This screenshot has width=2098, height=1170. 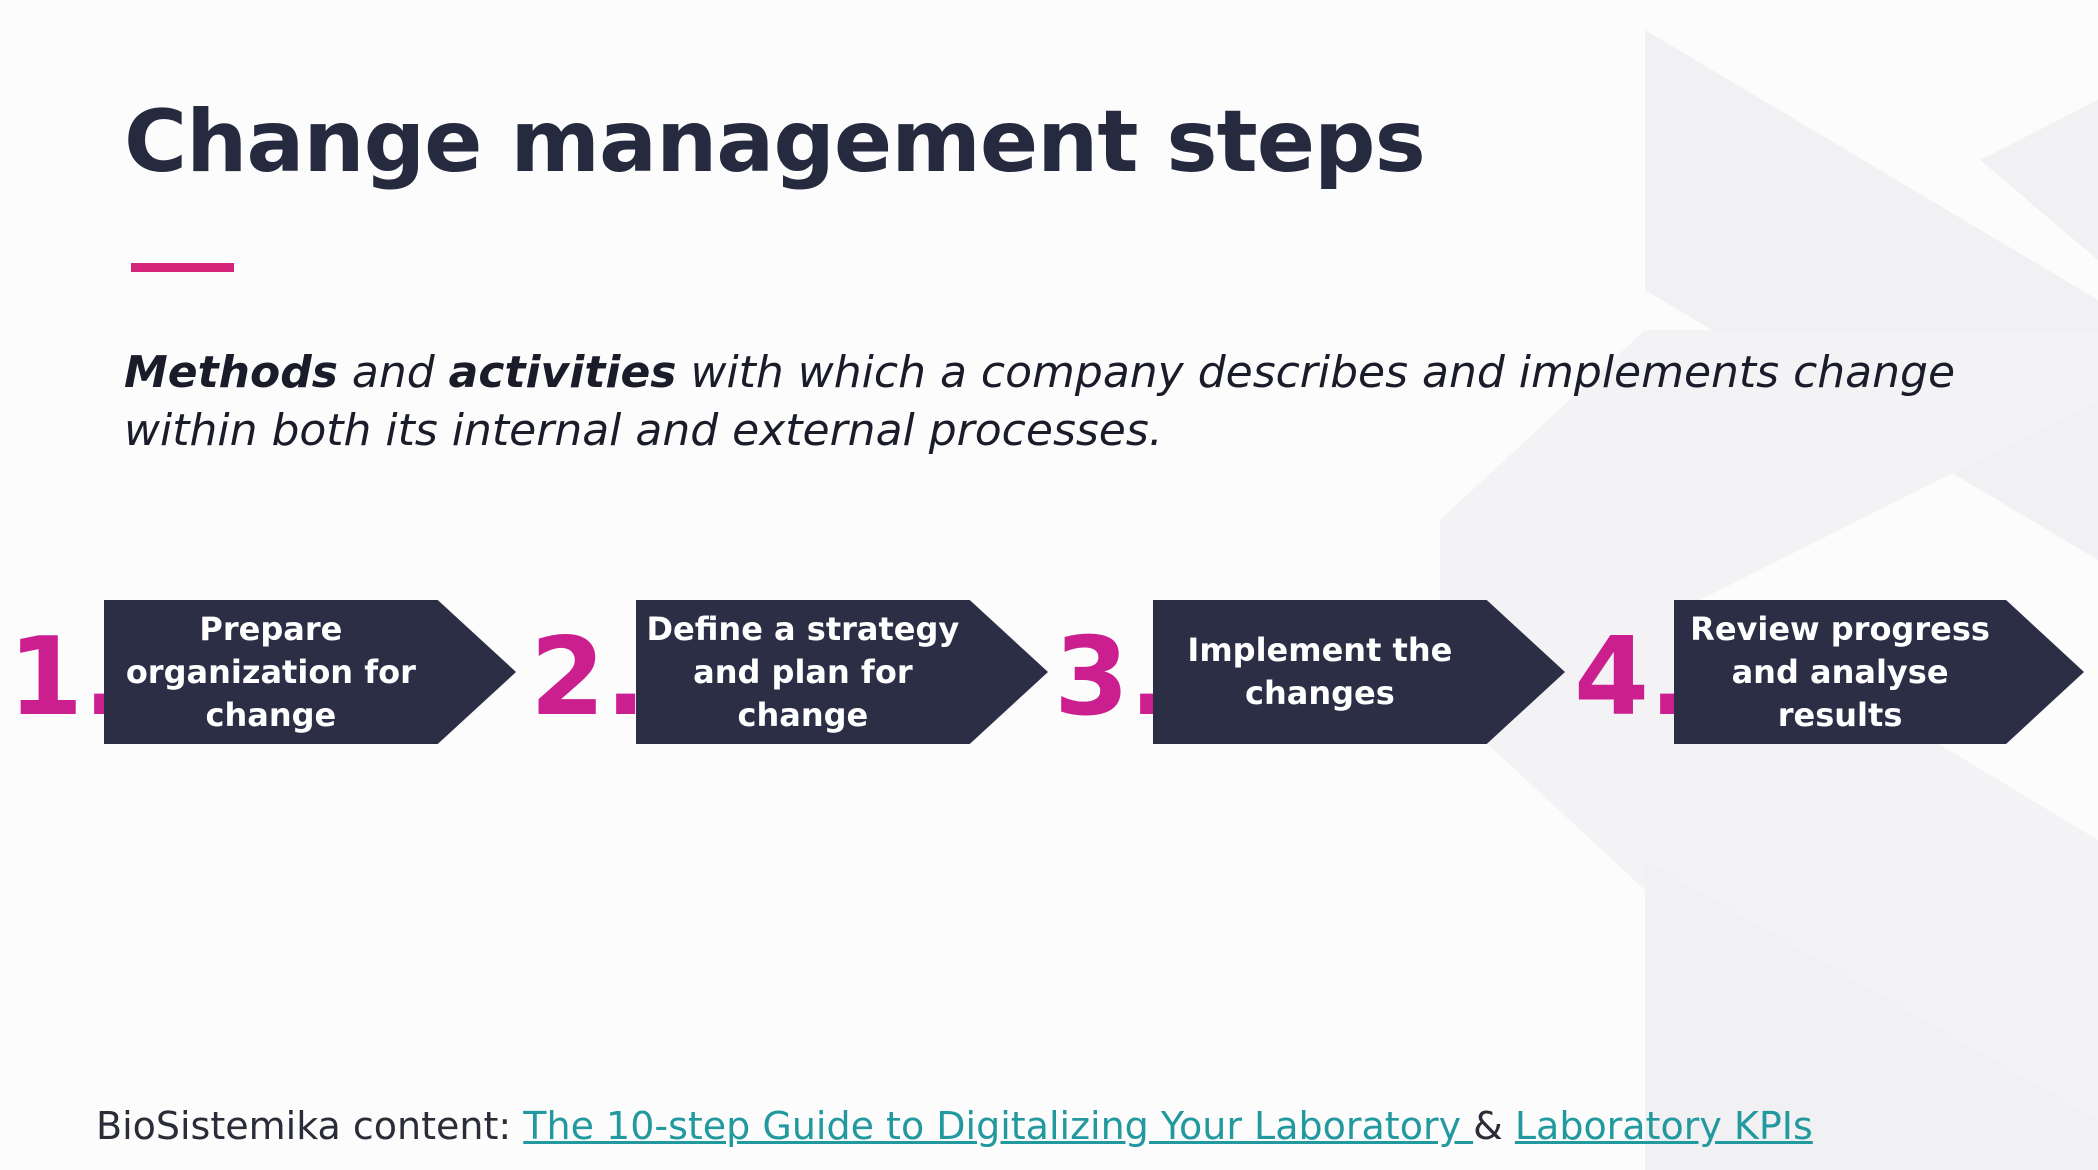 I want to click on subtitle-methods: Methods, so click(x=231, y=372).